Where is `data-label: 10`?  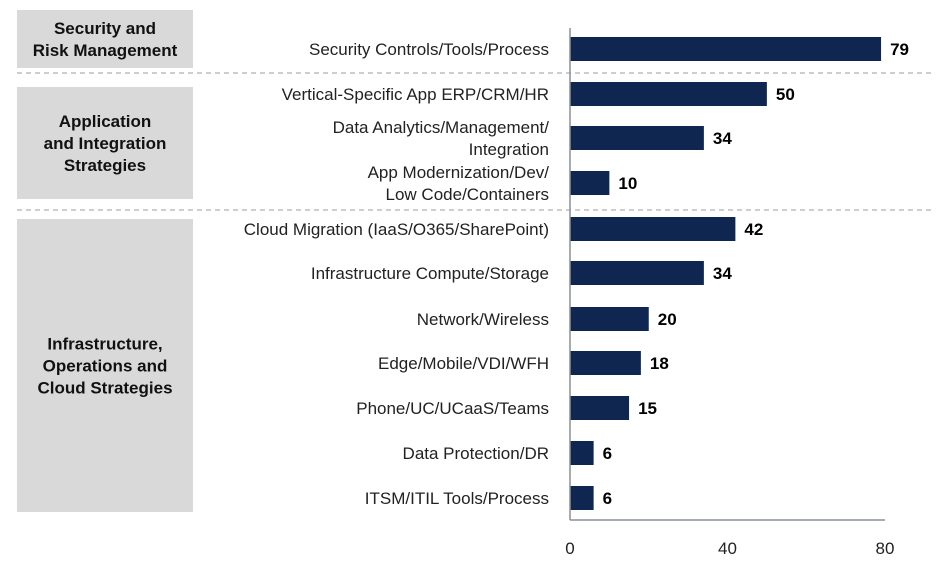 data-label: 10 is located at coordinates (627, 183).